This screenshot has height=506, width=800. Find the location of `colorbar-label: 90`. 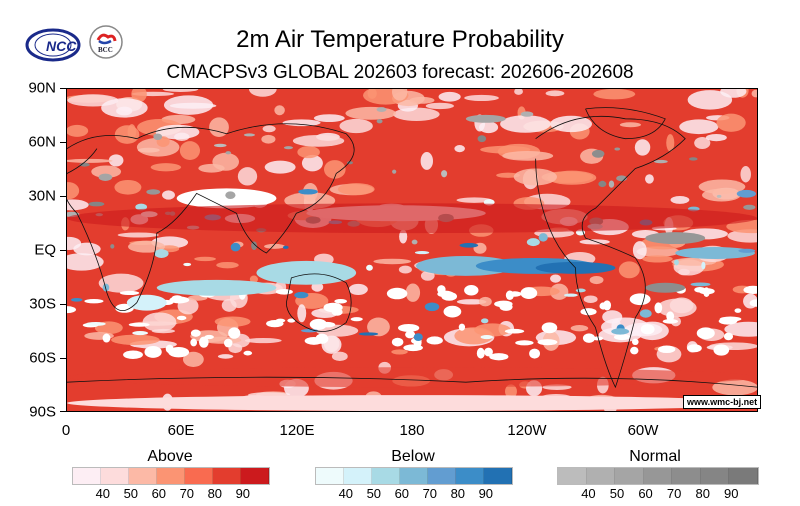

colorbar-label: 90 is located at coordinates (486, 493).